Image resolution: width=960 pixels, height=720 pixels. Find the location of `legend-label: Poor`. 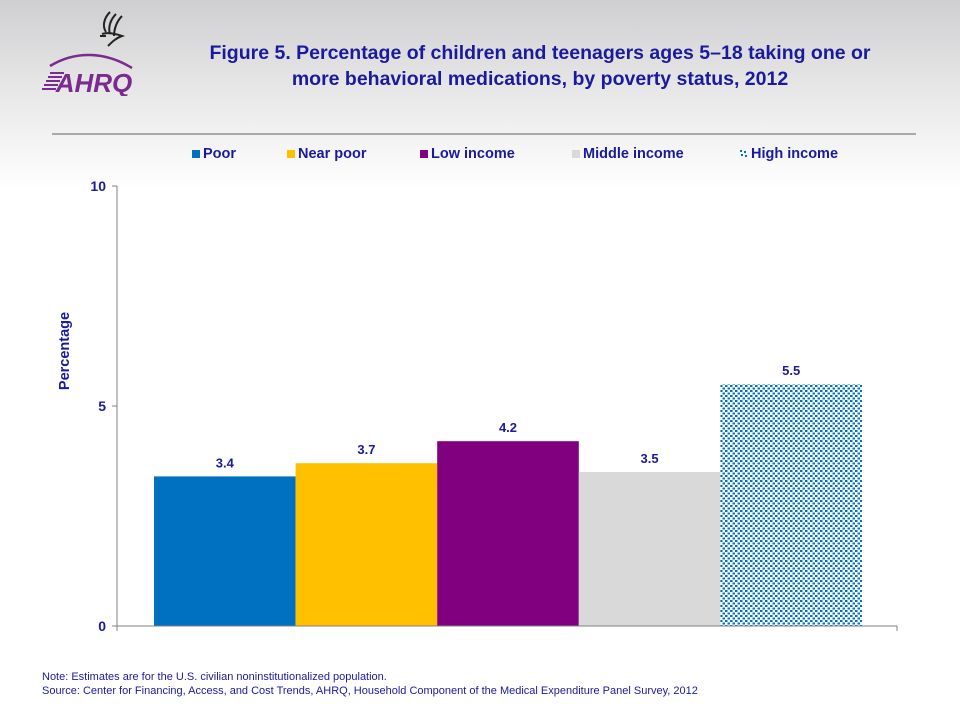

legend-label: Poor is located at coordinates (220, 154).